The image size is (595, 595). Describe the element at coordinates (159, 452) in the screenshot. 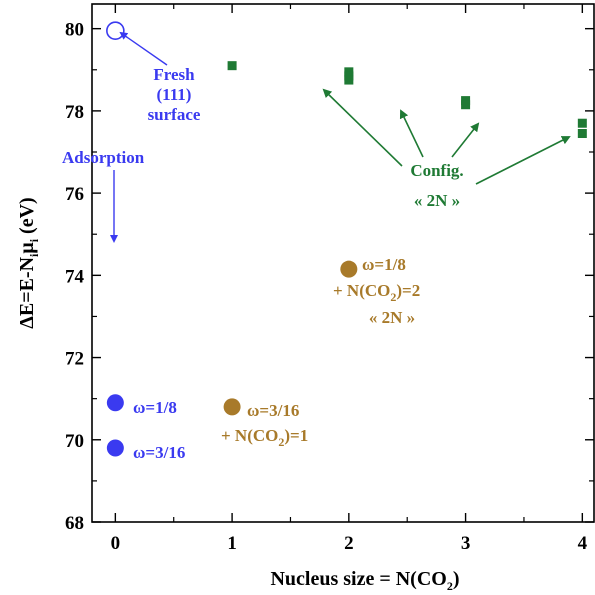

I see `label-w316: ω=3/16` at that location.